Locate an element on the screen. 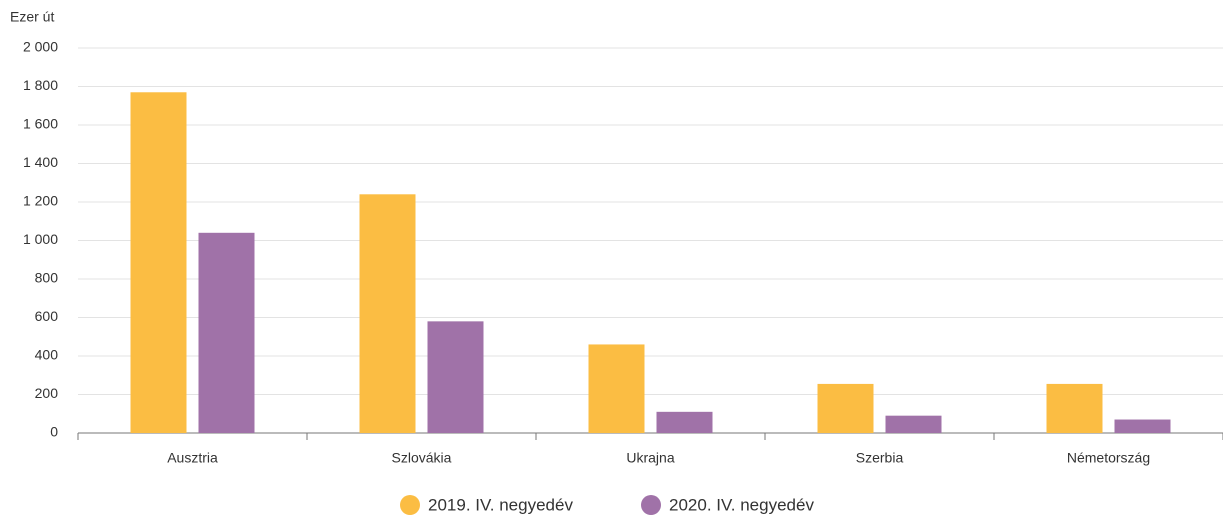 Image resolution: width=1223 pixels, height=516 pixels. y-tick-label: 600 is located at coordinates (47, 316).